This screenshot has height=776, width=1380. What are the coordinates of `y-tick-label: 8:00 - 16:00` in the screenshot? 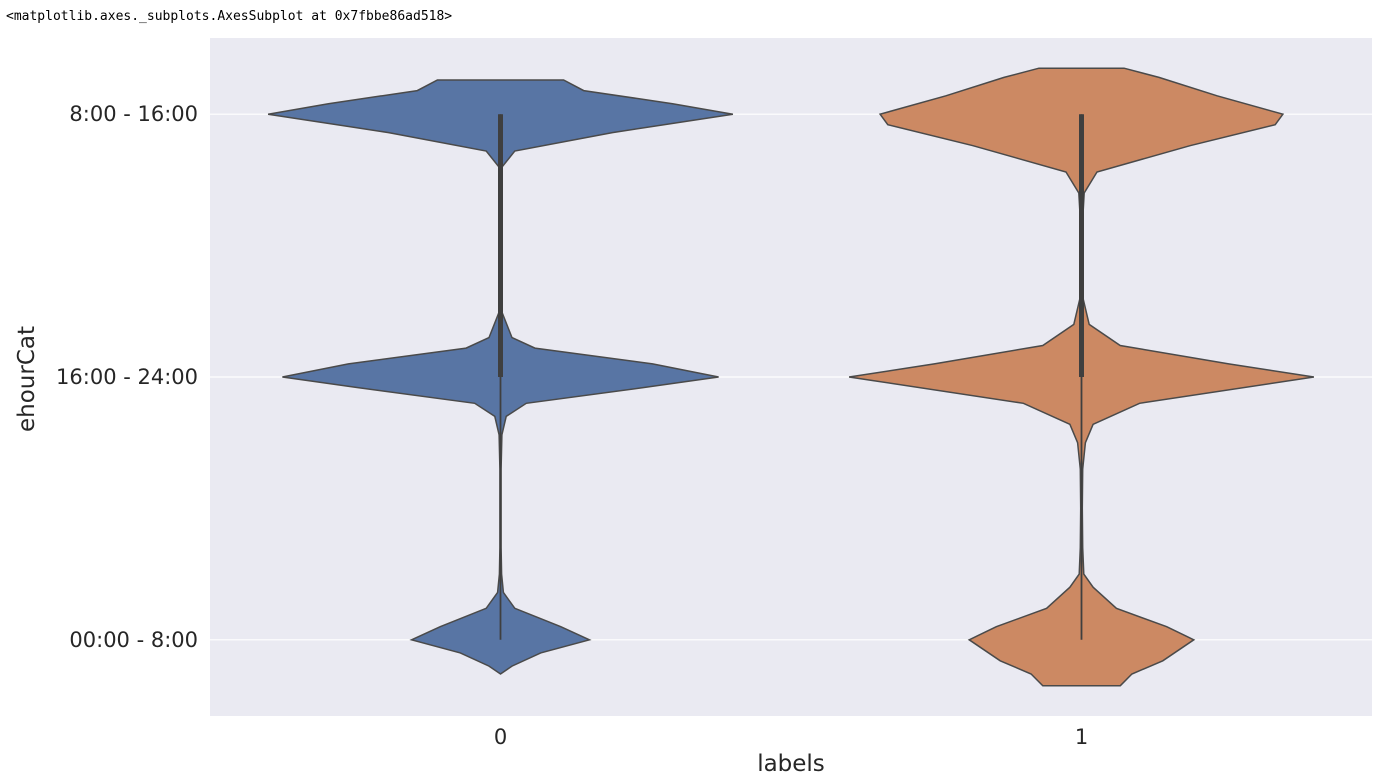 It's located at (133, 114).